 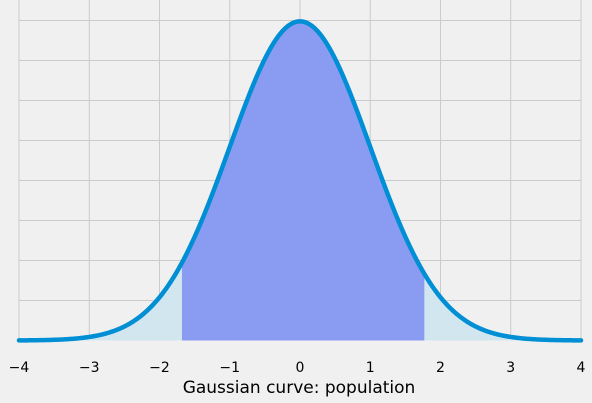 I want to click on x-tick-label: 1, so click(x=370, y=368).